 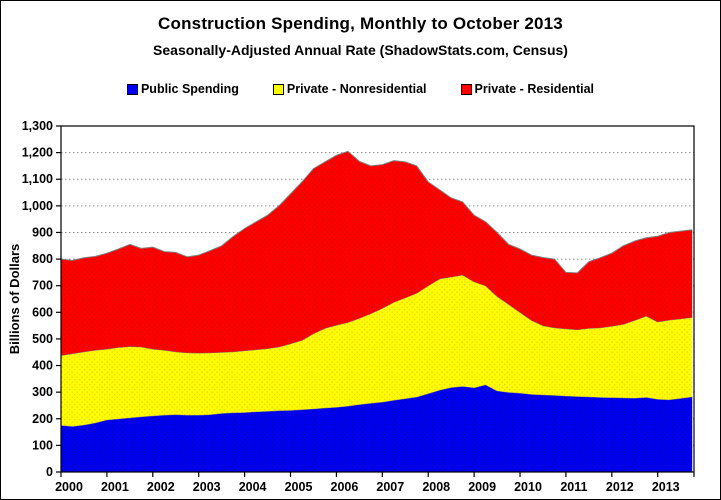 I want to click on y-tick-label: 200, so click(x=42, y=419).